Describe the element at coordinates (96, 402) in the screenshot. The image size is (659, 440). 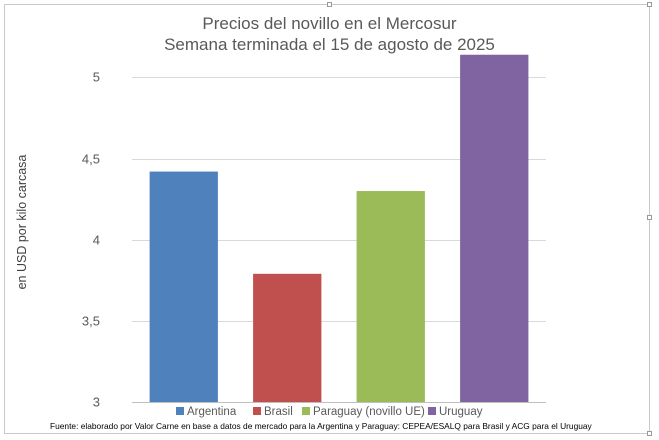
I see `y-tick-label: 3` at that location.